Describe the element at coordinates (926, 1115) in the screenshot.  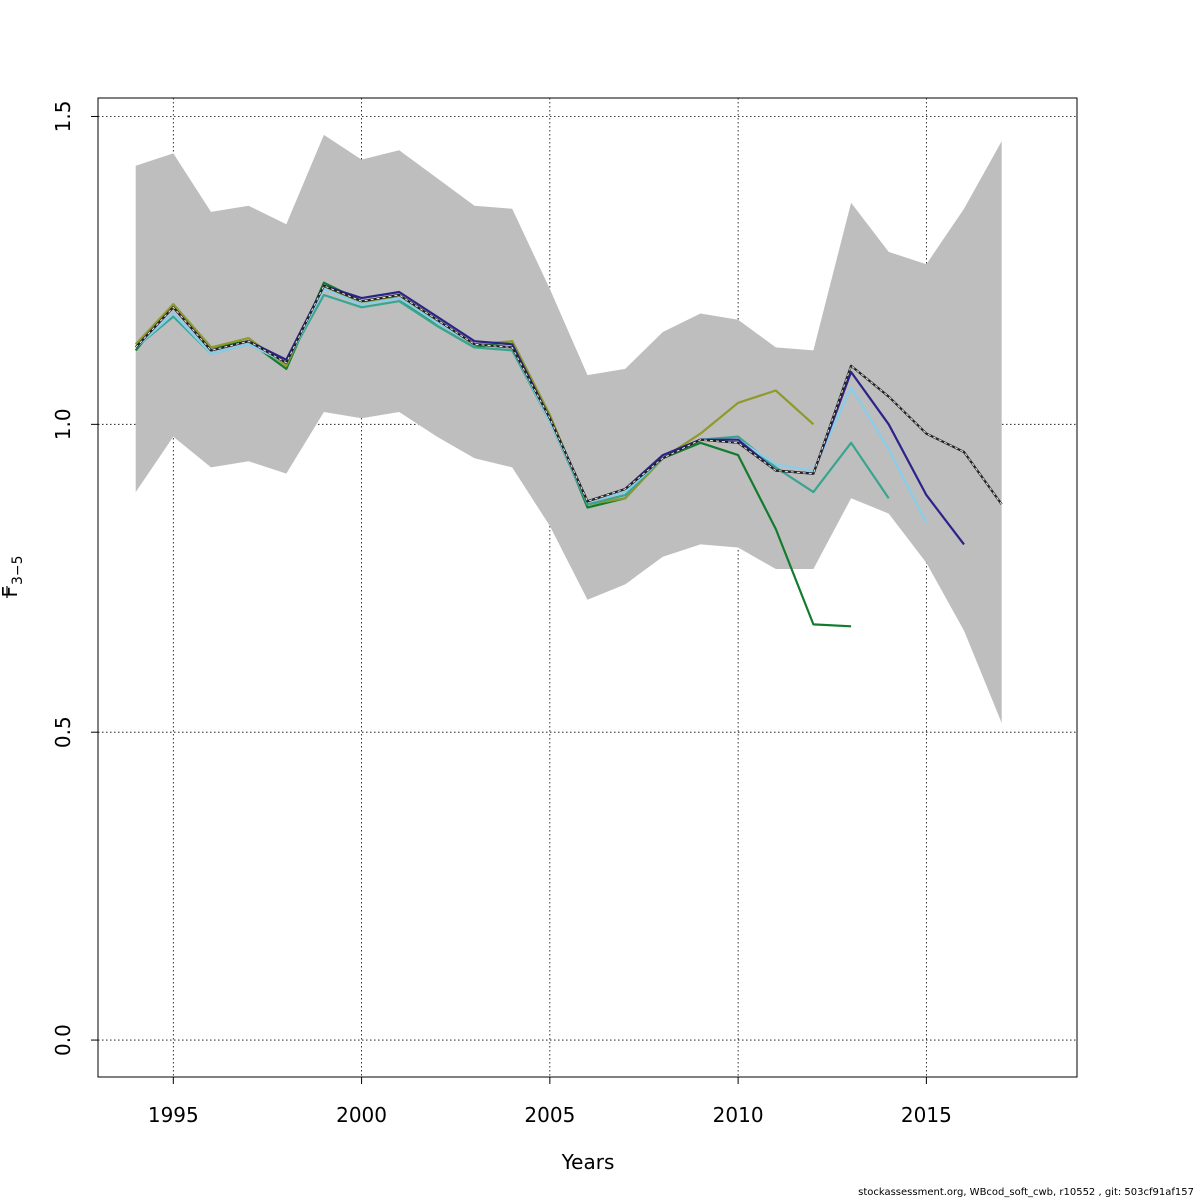
I see `x-tick-label: 2015` at that location.